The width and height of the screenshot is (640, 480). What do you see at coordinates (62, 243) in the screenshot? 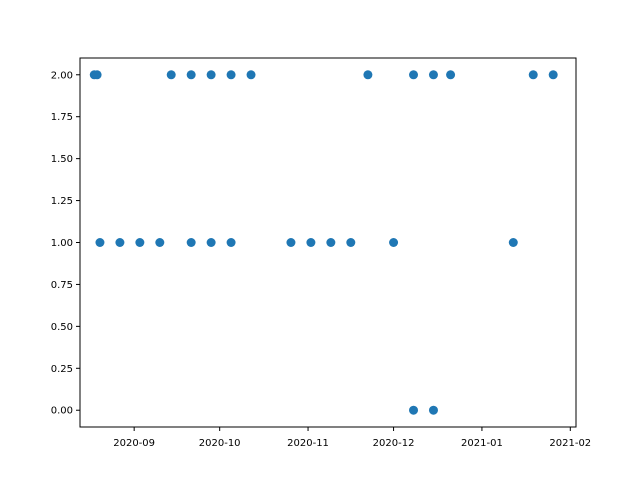
I see `y-tick-label: 1.00` at bounding box center [62, 243].